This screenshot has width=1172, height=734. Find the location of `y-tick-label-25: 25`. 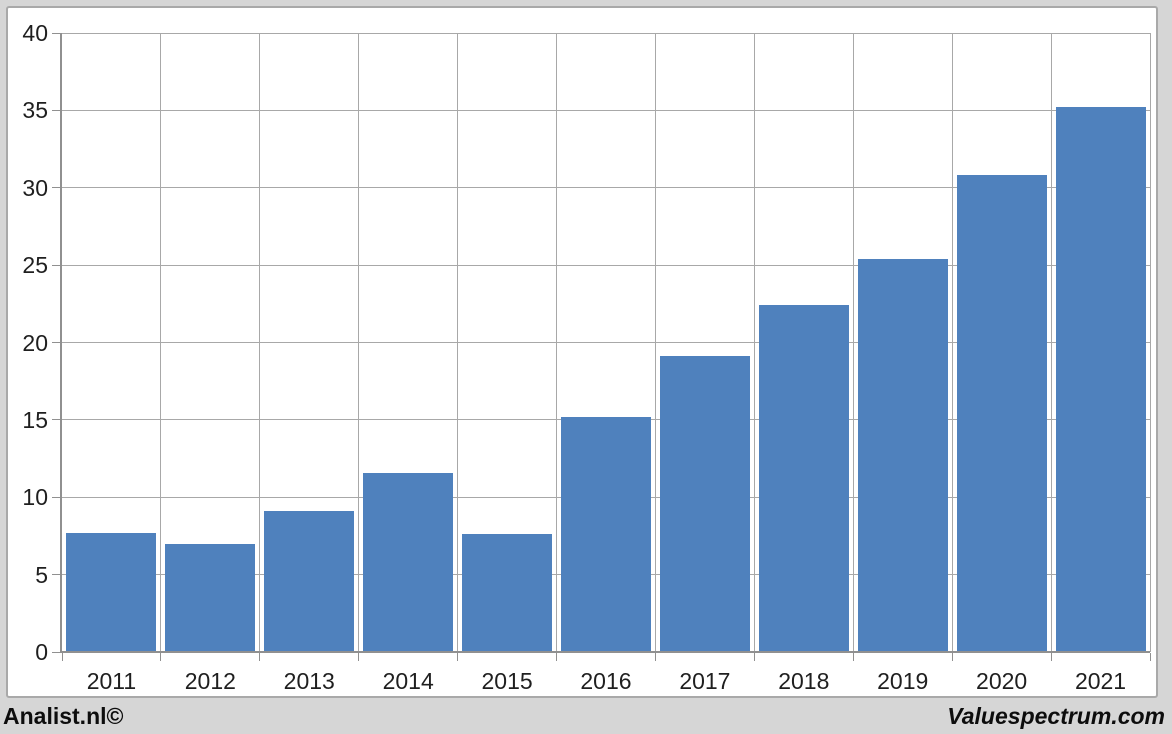

y-tick-label-25: 25 is located at coordinates (35, 265).